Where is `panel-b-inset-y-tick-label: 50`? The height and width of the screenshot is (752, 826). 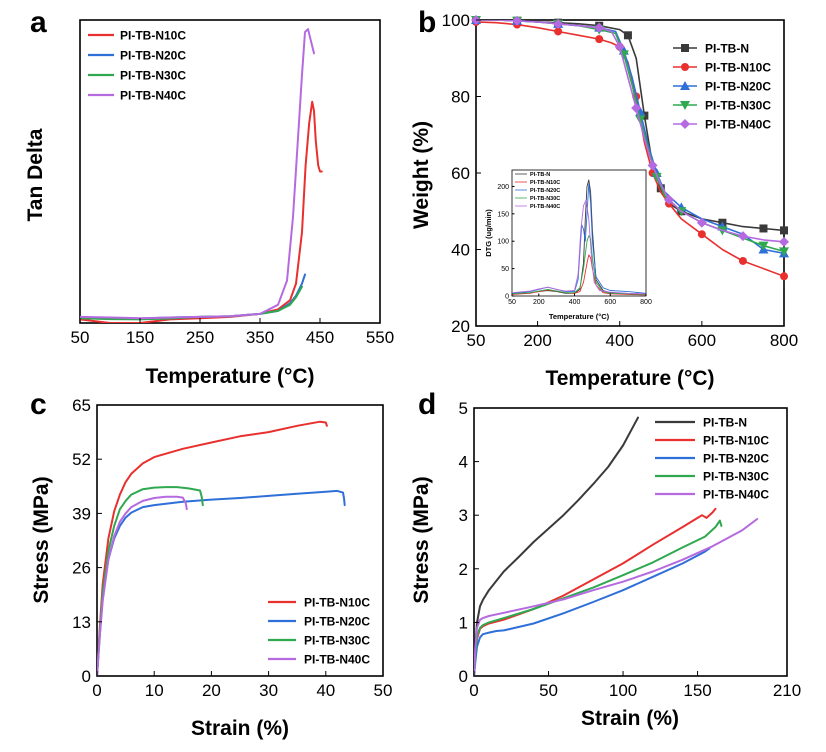
panel-b-inset-y-tick-label: 50 is located at coordinates (505, 269).